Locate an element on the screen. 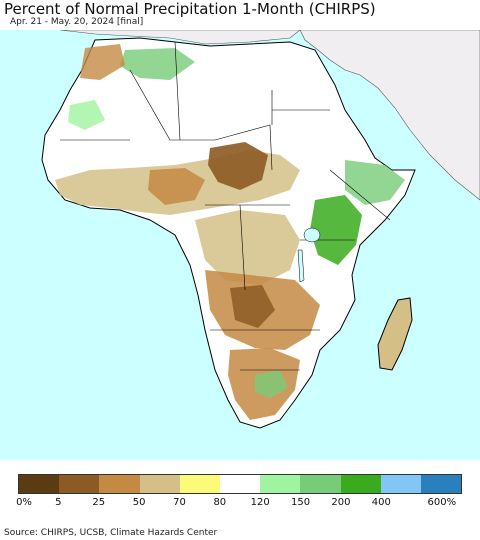 The width and height of the screenshot is (480, 540). legend-tick-label: 50 is located at coordinates (139, 502).